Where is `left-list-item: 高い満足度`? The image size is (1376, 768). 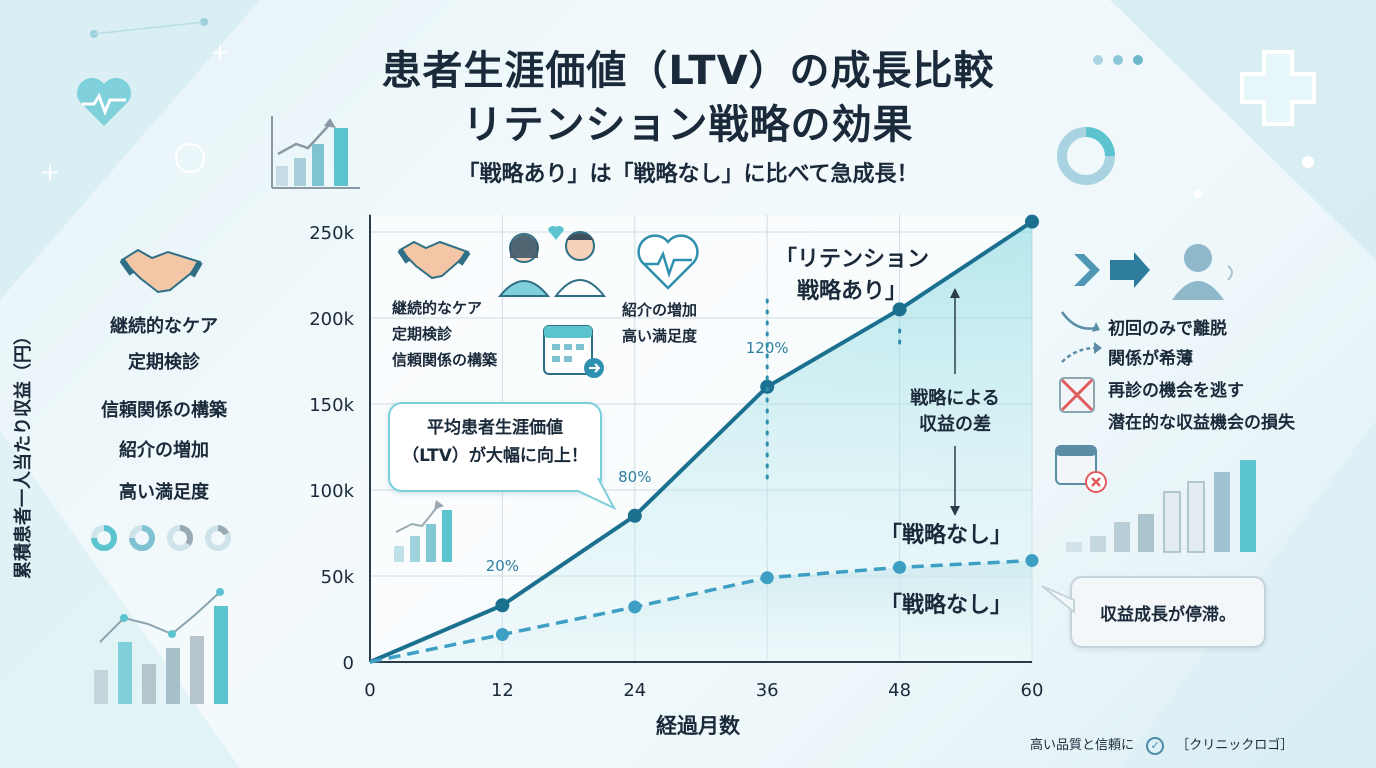 left-list-item: 高い満足度 is located at coordinates (164, 492).